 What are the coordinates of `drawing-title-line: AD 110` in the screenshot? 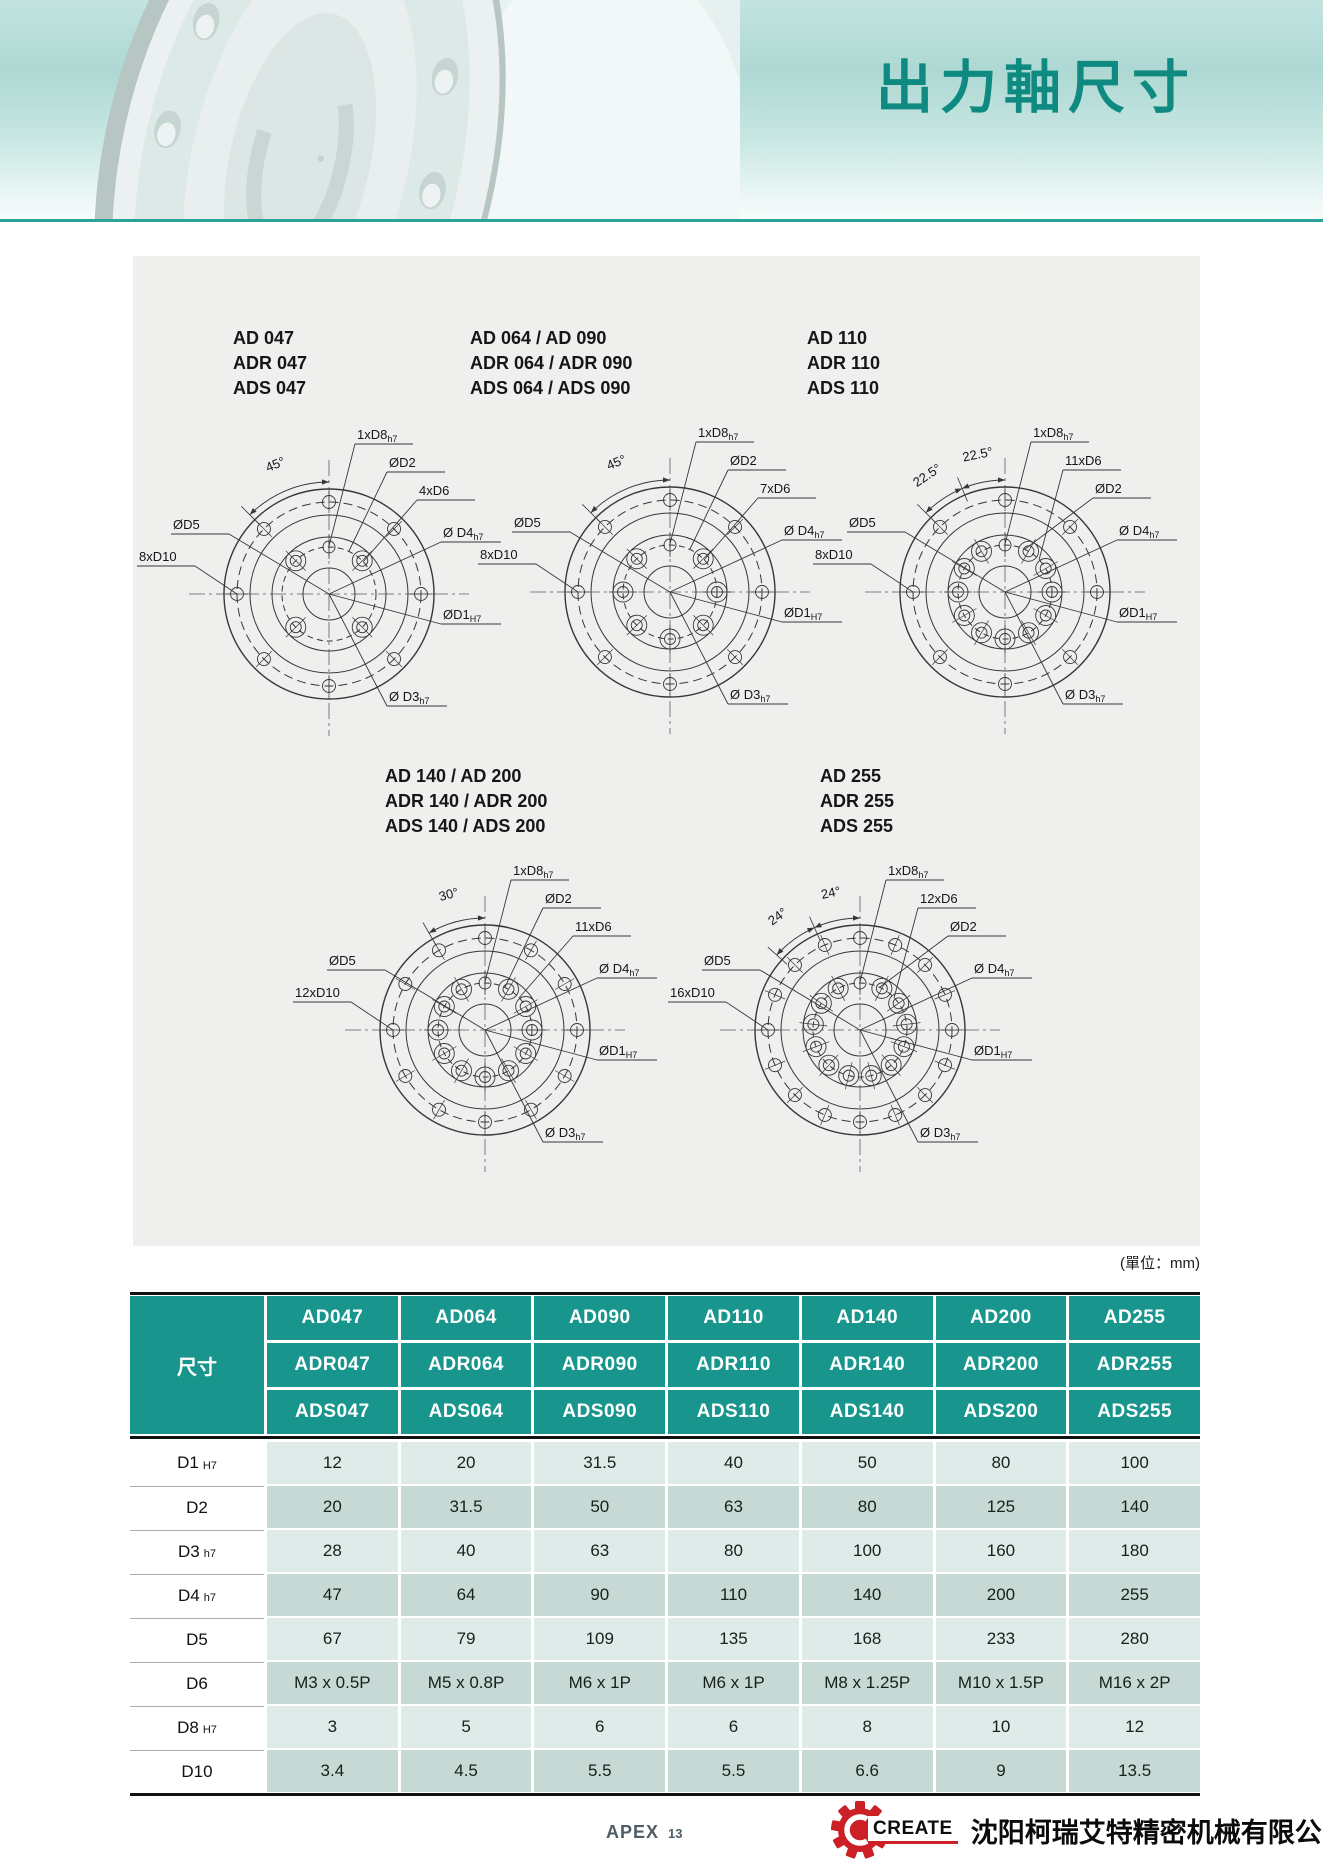 It's located at (837, 338).